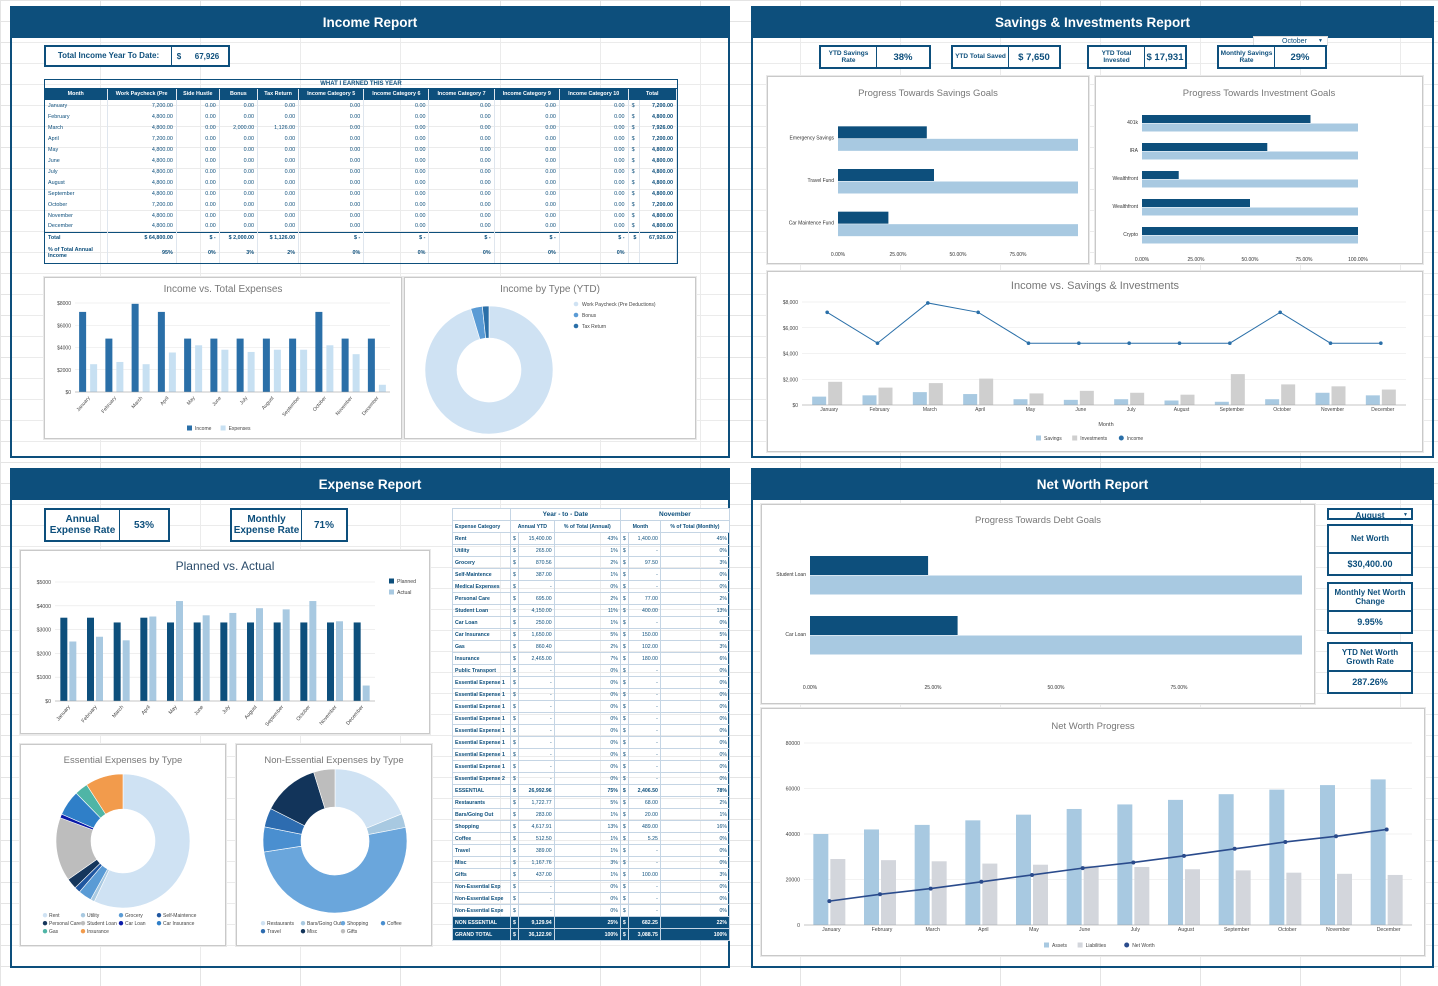 The height and width of the screenshot is (986, 1438). I want to click on savings-kpi-label: Monthly Savings Rate, so click(1247, 57).